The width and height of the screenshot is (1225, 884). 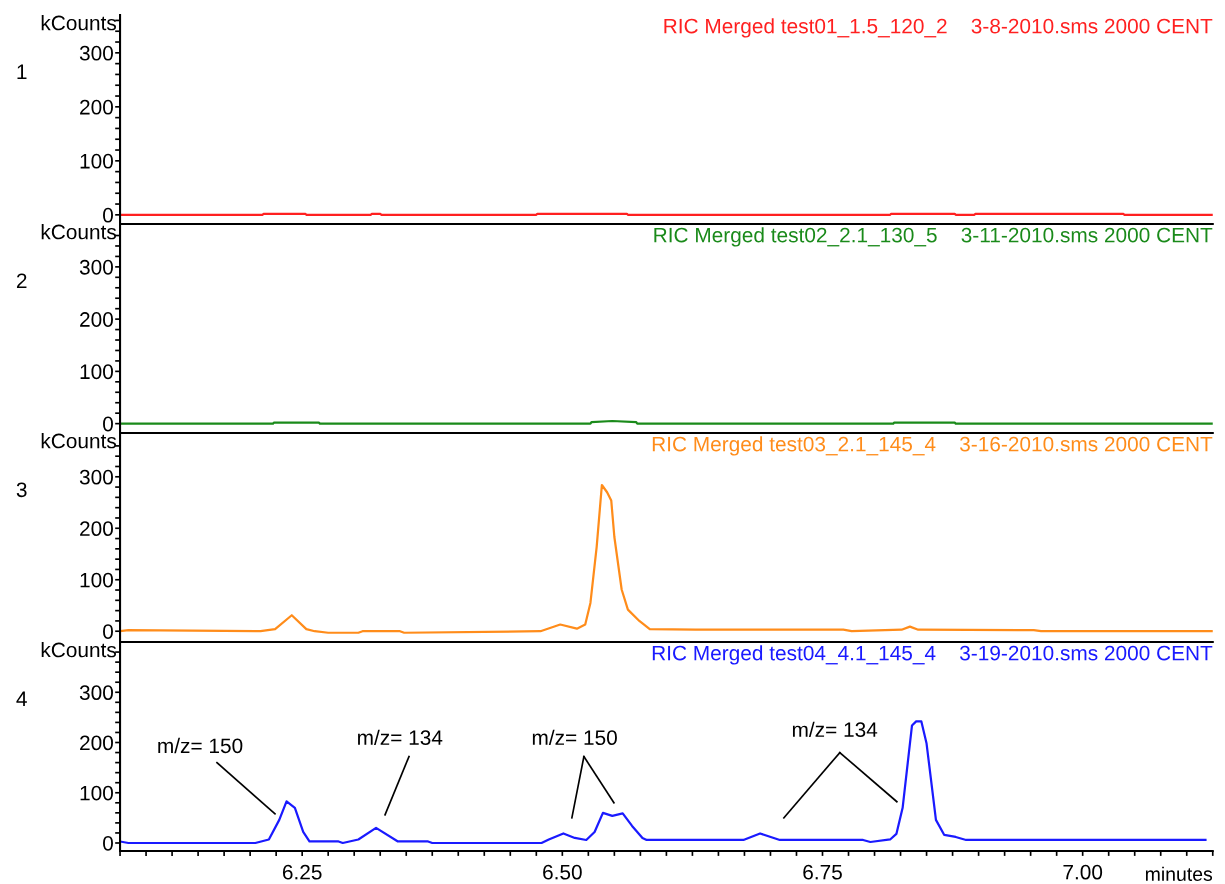 What do you see at coordinates (21, 490) in the screenshot?
I see `text: 3` at bounding box center [21, 490].